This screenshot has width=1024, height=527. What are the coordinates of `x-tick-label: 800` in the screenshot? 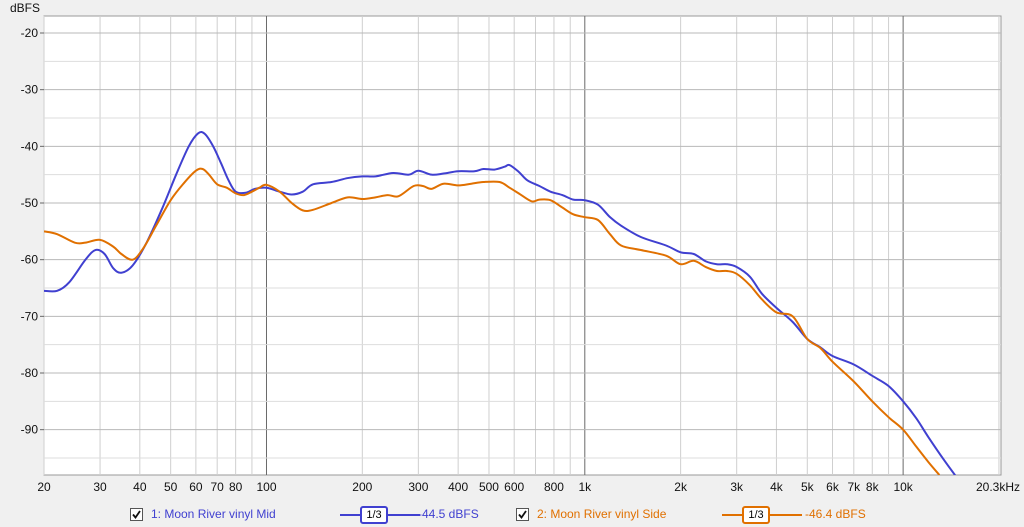 It's located at (554, 487).